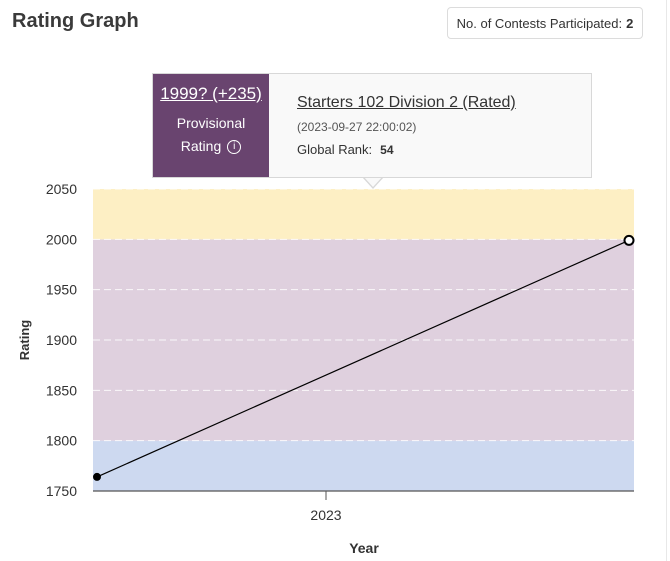 This screenshot has width=670, height=561. Describe the element at coordinates (406, 149) in the screenshot. I see `global-rank: Global Rank: 54` at that location.